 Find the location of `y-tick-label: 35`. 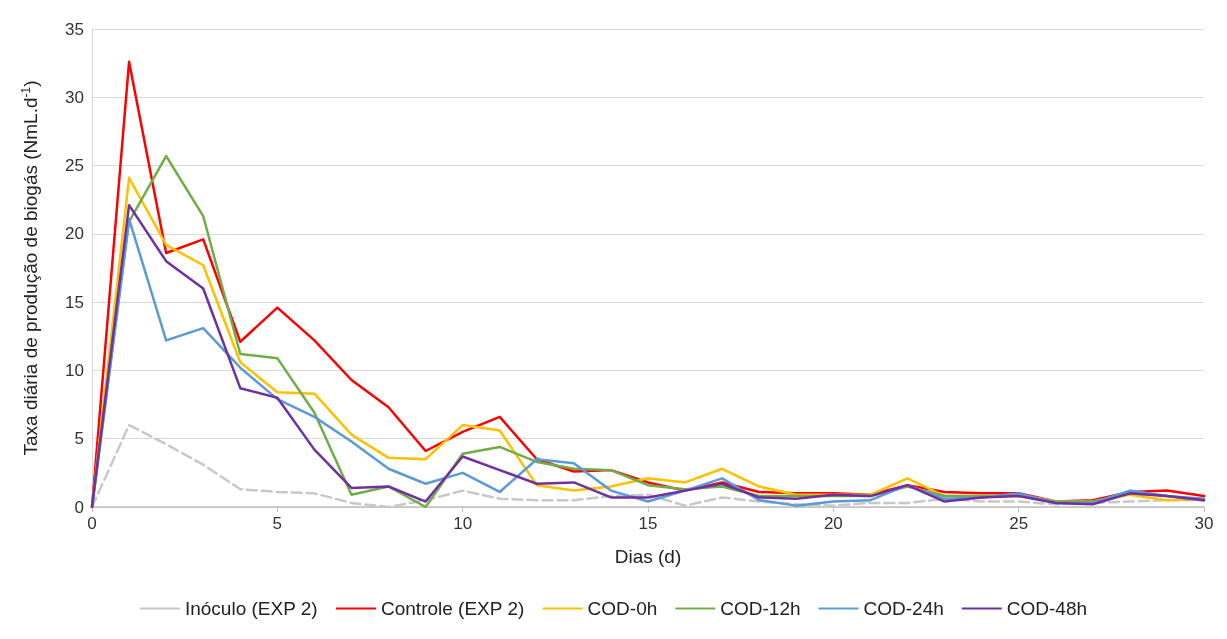

y-tick-label: 35 is located at coordinates (74, 29).